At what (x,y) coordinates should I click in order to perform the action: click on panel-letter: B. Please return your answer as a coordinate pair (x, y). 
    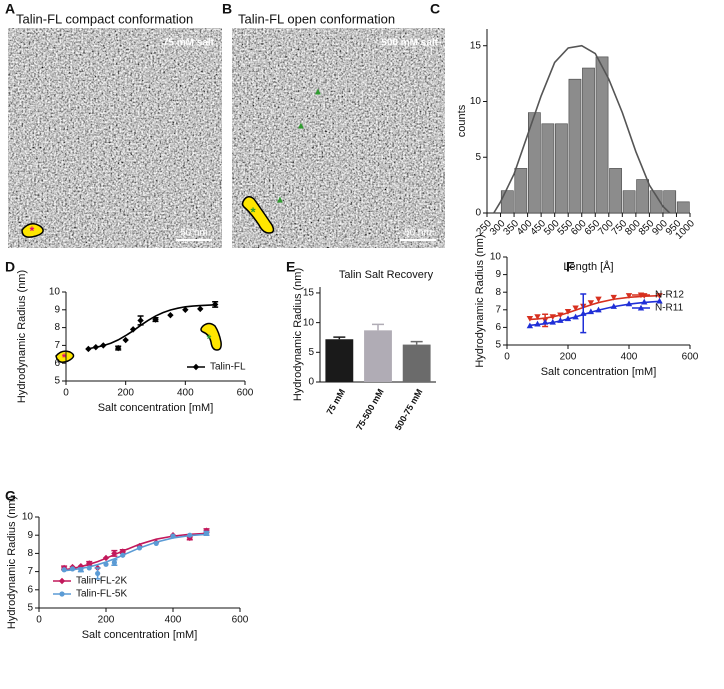
    Looking at the image, I should click on (227, 9).